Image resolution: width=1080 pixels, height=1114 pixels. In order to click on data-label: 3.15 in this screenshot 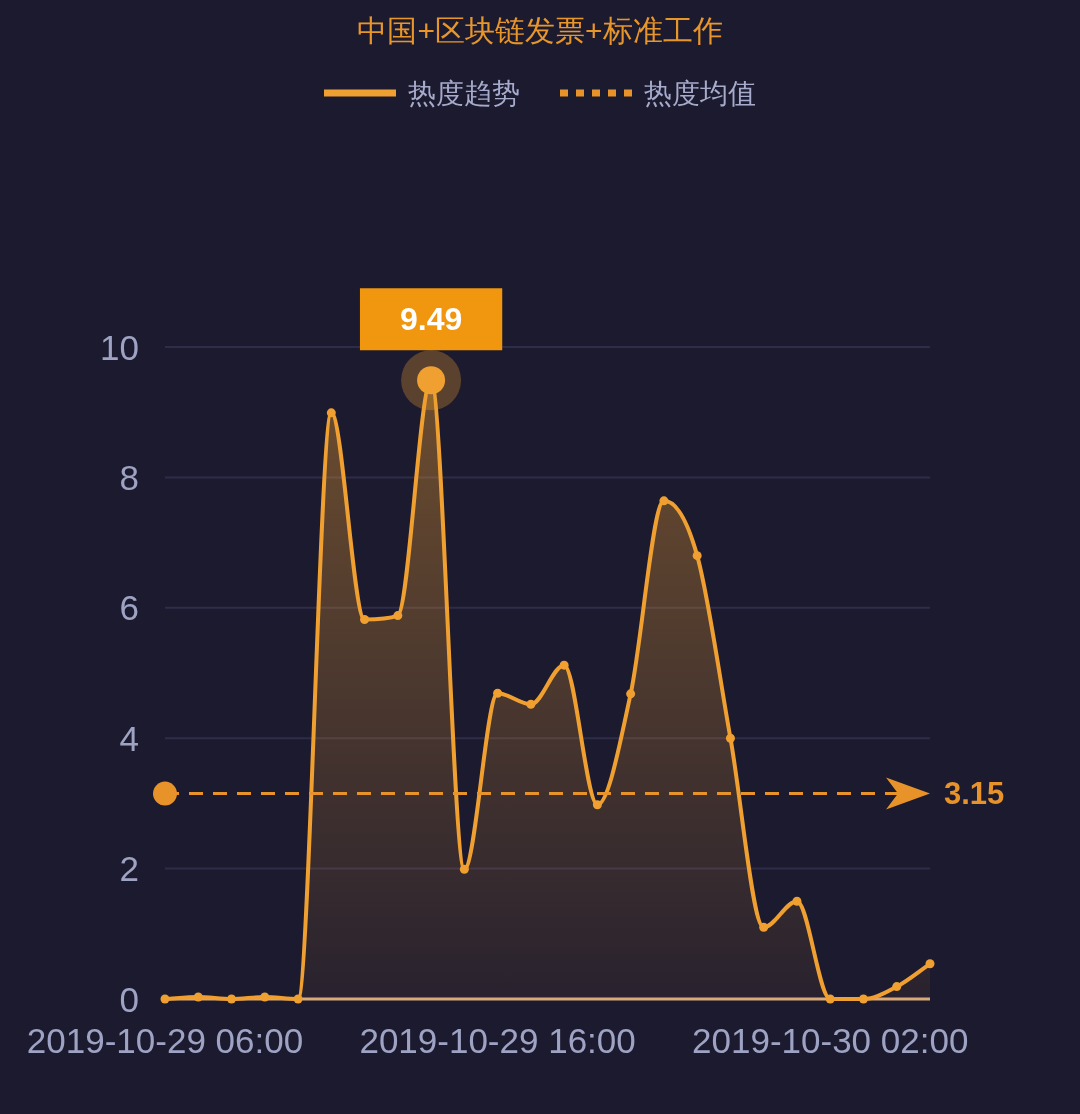, I will do `click(974, 794)`.